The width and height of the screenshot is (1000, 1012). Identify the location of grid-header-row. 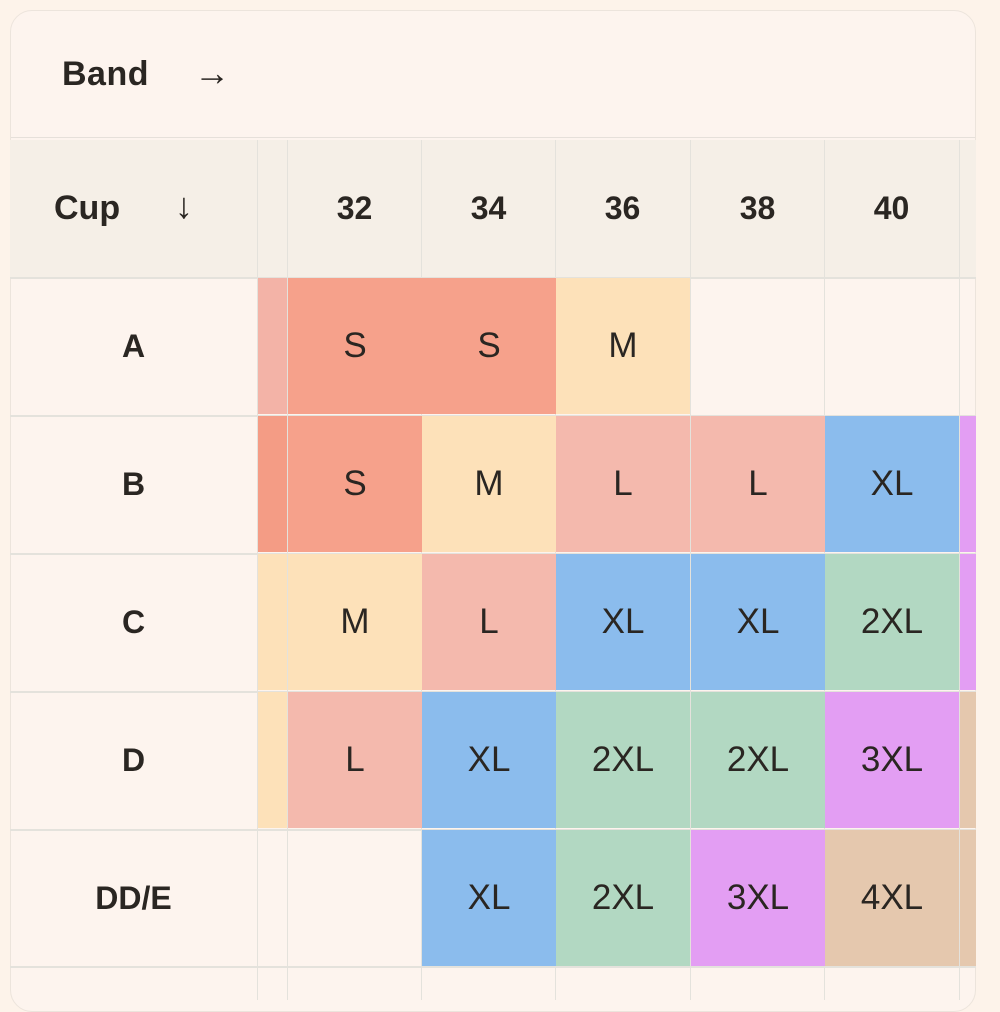
(493, 208).